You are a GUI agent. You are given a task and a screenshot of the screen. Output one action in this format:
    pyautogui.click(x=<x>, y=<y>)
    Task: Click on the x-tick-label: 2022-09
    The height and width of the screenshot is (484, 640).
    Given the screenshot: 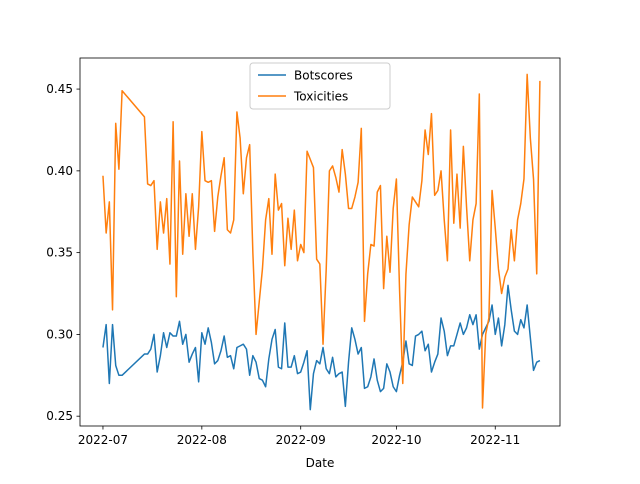 What is the action you would take?
    pyautogui.click(x=301, y=440)
    